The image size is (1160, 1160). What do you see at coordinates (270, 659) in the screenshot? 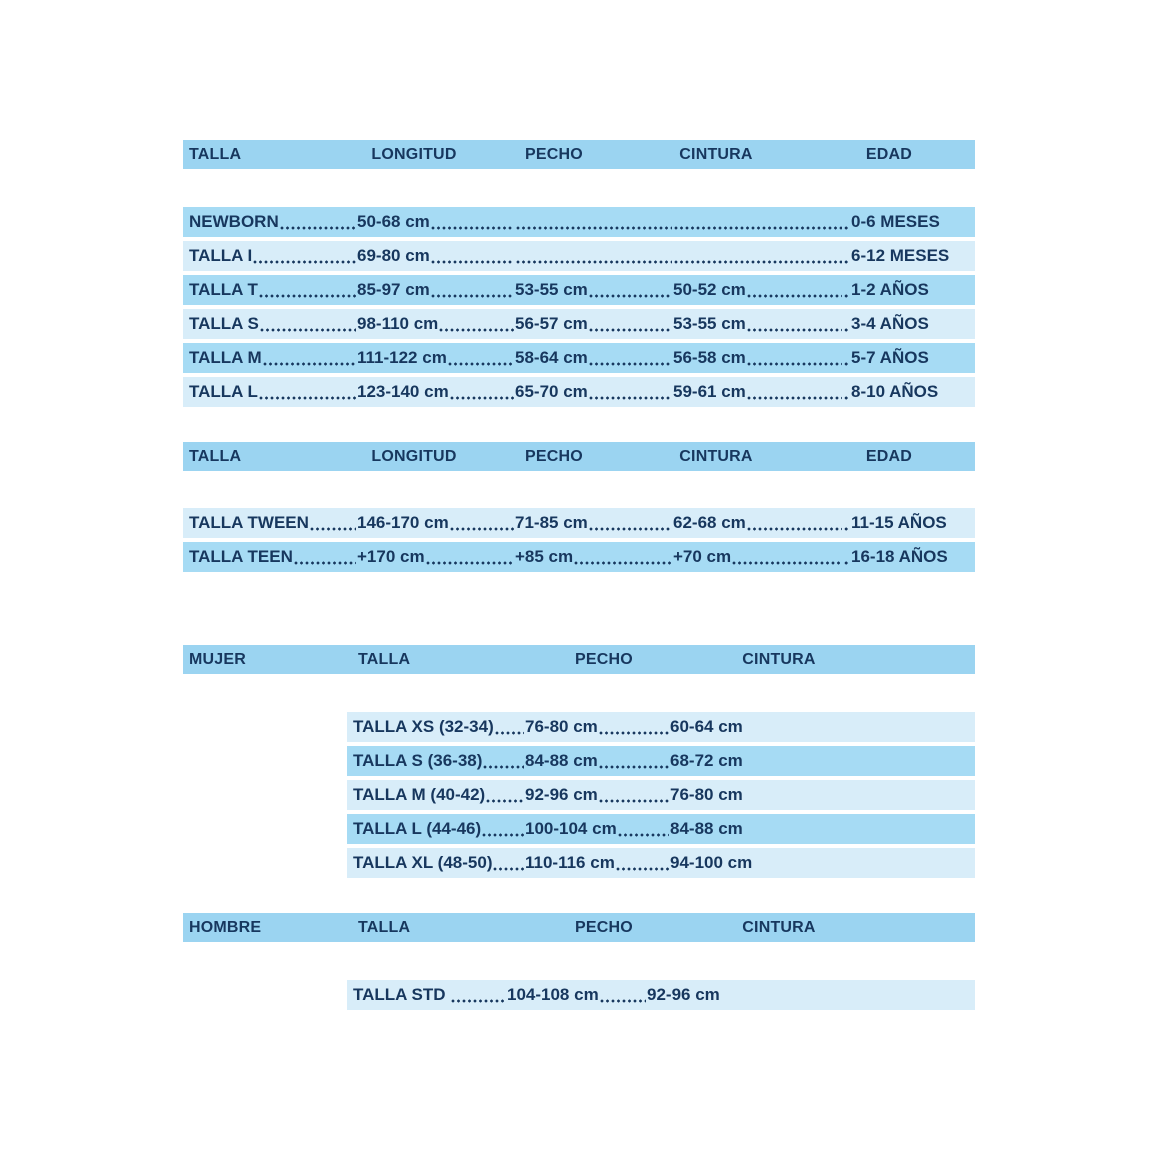
I see `column-header-mujer: MUJER` at bounding box center [270, 659].